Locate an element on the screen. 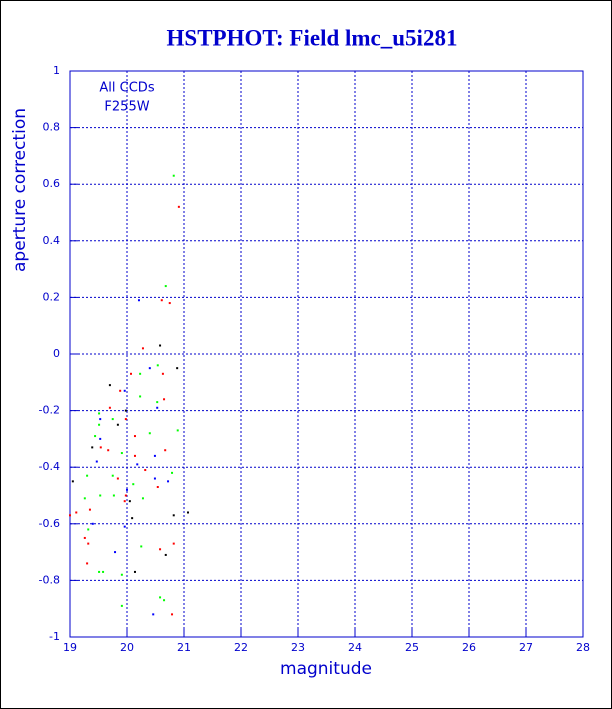  y-tick-label: 0.2 is located at coordinates (52, 296).